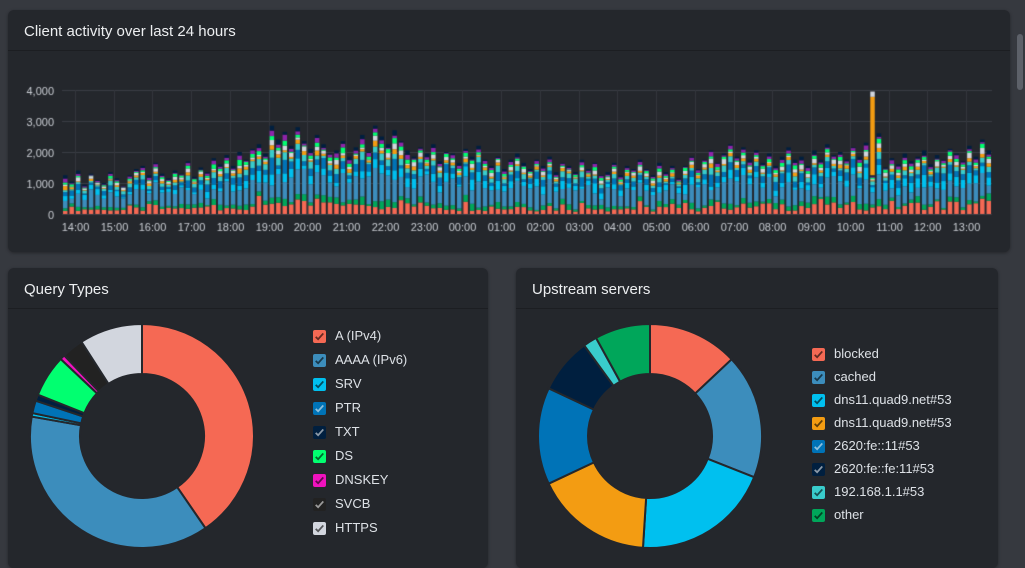 The height and width of the screenshot is (568, 1025). What do you see at coordinates (118, 482) in the screenshot?
I see `donut-slice-aaaa-ipv6` at bounding box center [118, 482].